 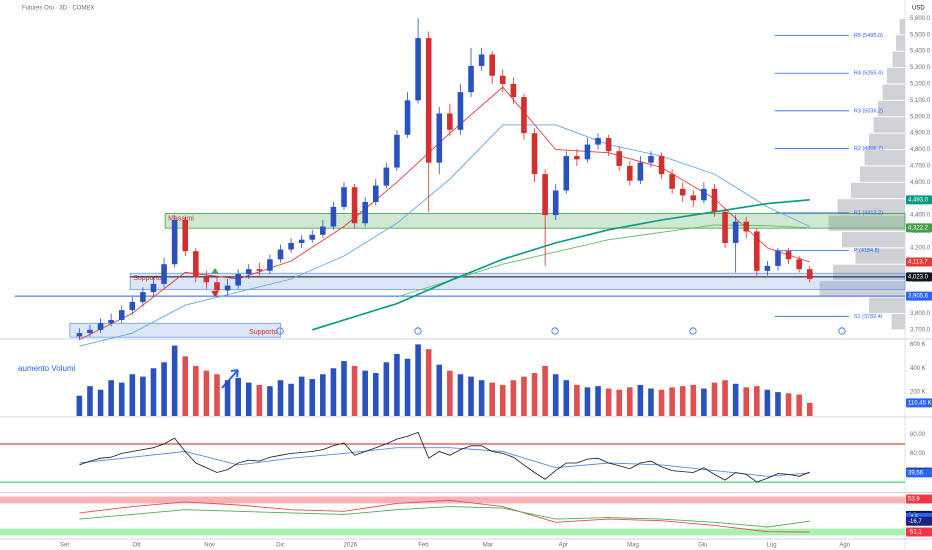 I want to click on price-badge-label: 53,9, so click(x=914, y=500).